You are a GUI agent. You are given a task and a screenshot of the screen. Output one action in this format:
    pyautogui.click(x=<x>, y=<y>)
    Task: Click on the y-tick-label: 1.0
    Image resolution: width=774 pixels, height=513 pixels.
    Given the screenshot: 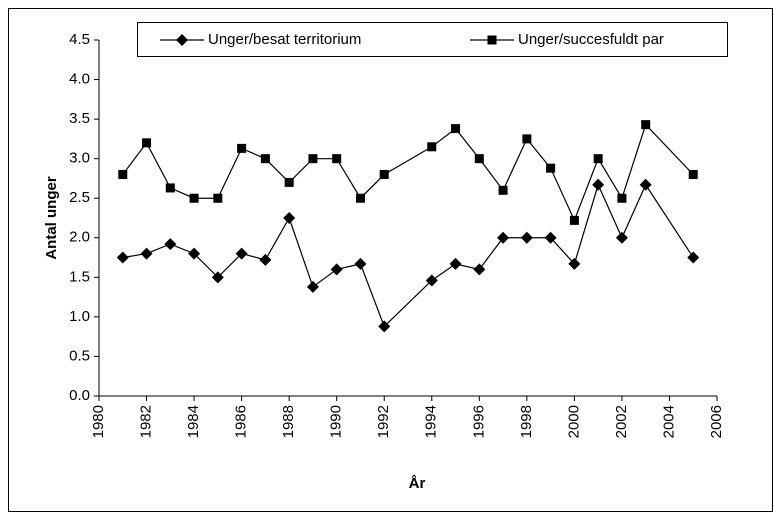 What is the action you would take?
    pyautogui.click(x=79, y=316)
    